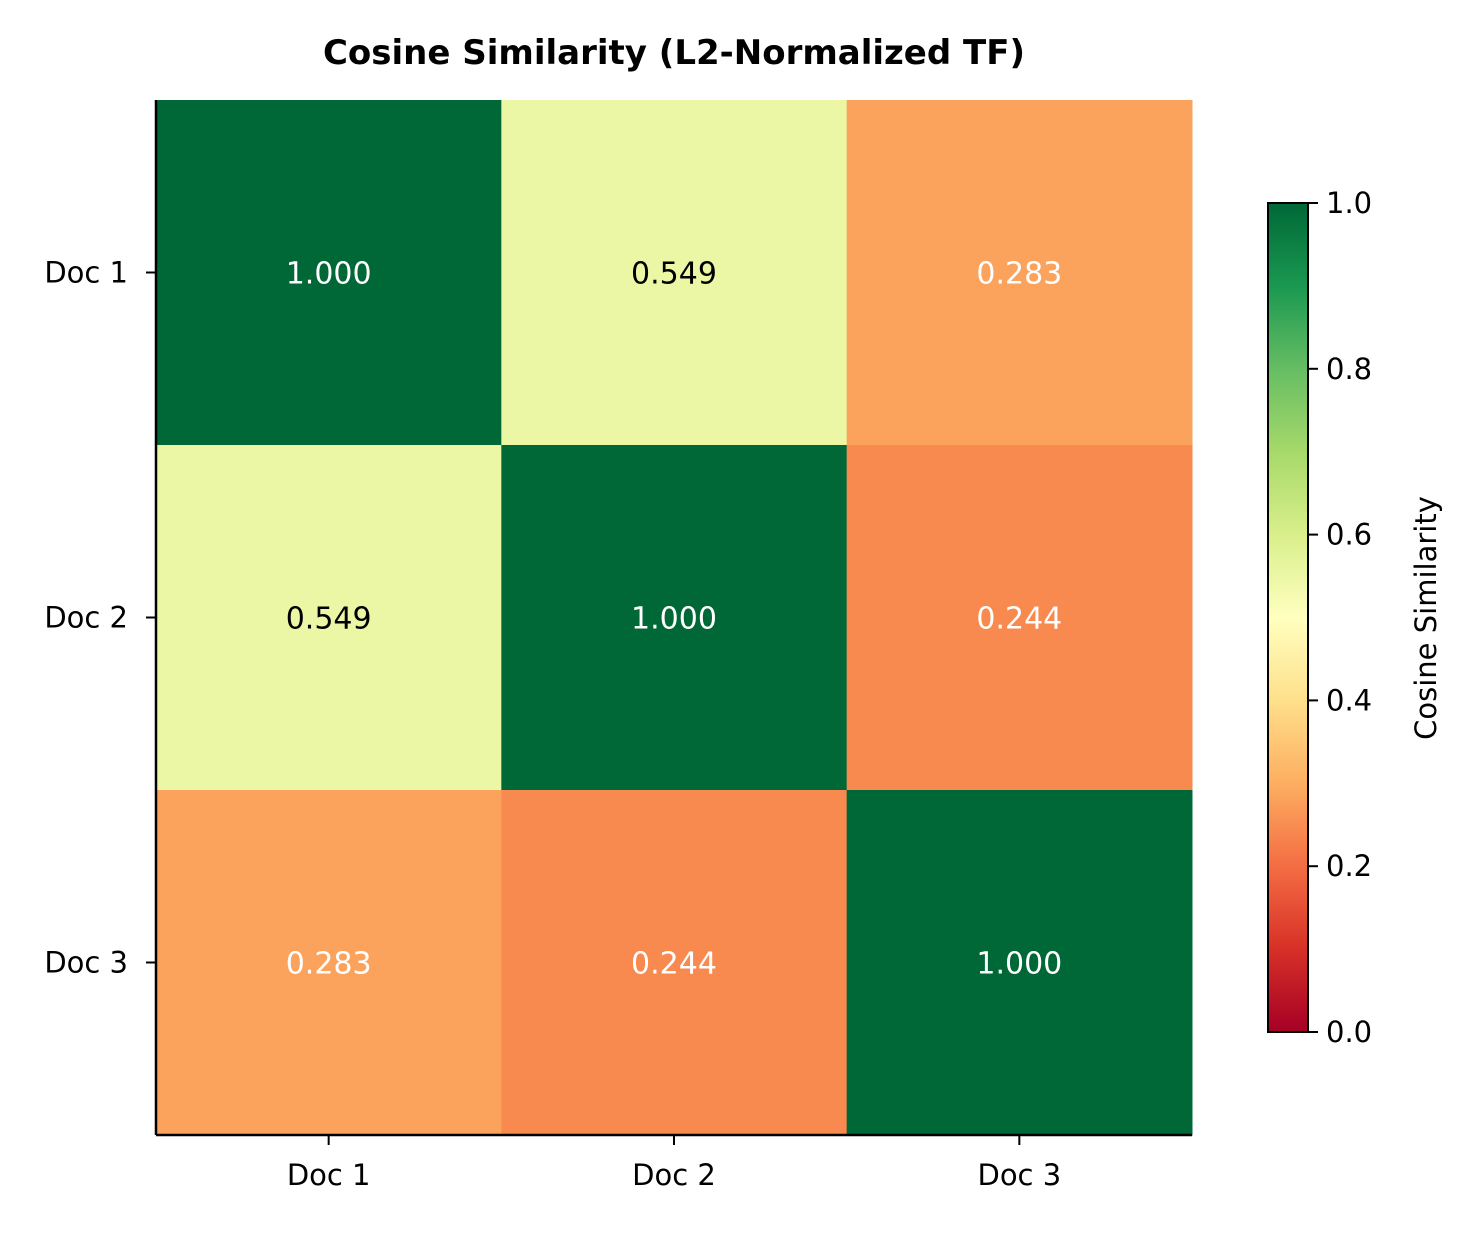 The width and height of the screenshot is (1478, 1238). I want to click on colorbar-tick-label: 0.2, so click(1349, 866).